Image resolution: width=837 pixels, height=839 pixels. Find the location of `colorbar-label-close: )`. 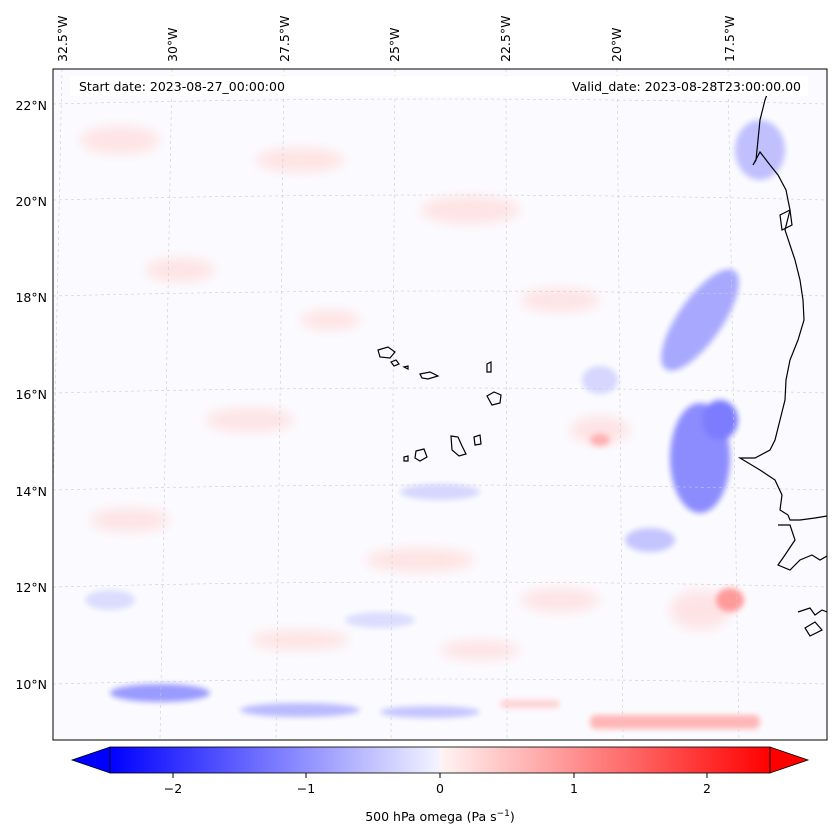

colorbar-label-close: ) is located at coordinates (512, 816).